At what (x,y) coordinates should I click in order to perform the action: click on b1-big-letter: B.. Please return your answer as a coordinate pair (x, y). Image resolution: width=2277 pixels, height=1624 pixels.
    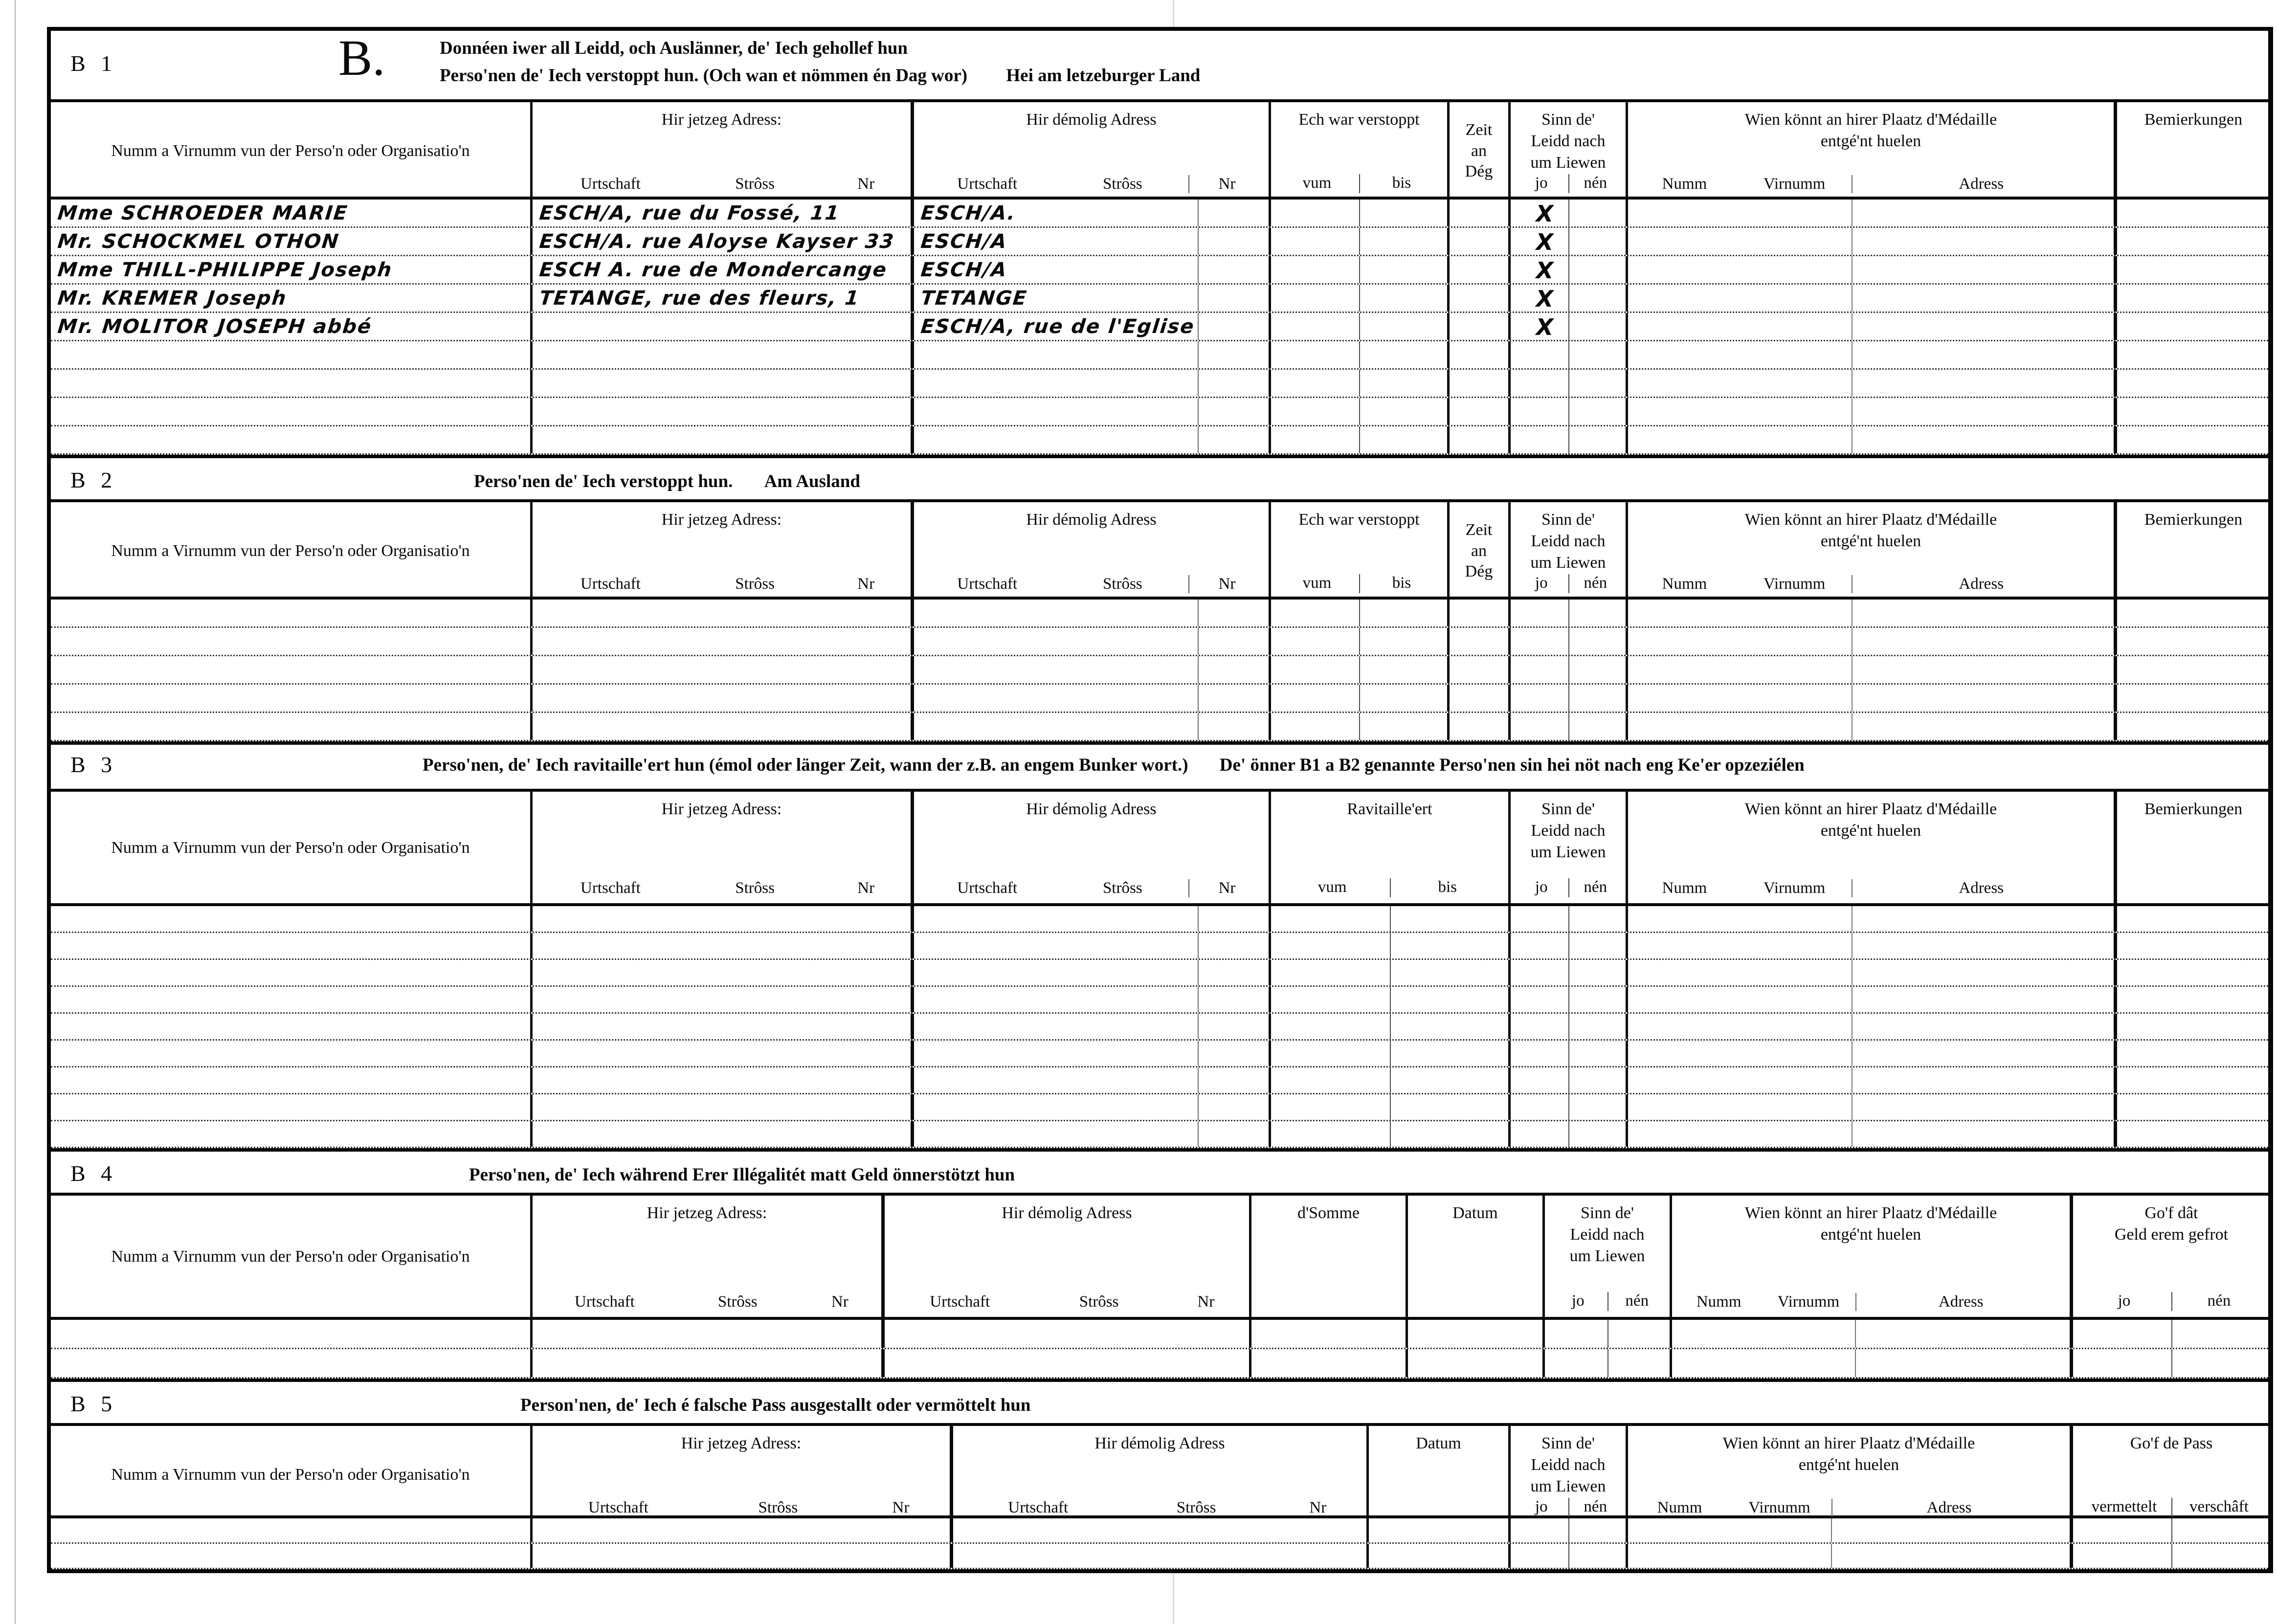
    Looking at the image, I should click on (361, 58).